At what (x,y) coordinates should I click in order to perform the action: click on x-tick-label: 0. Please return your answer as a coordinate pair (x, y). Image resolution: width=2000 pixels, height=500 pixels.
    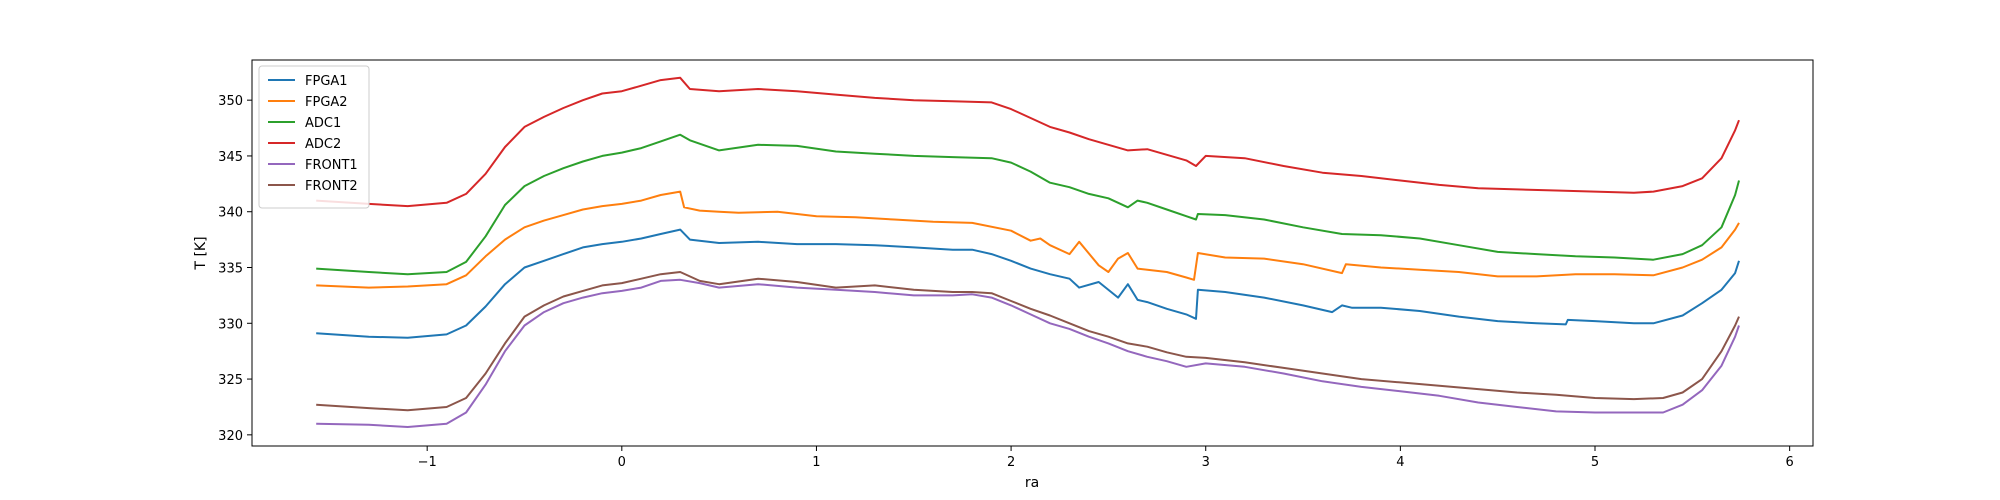
    Looking at the image, I should click on (622, 462).